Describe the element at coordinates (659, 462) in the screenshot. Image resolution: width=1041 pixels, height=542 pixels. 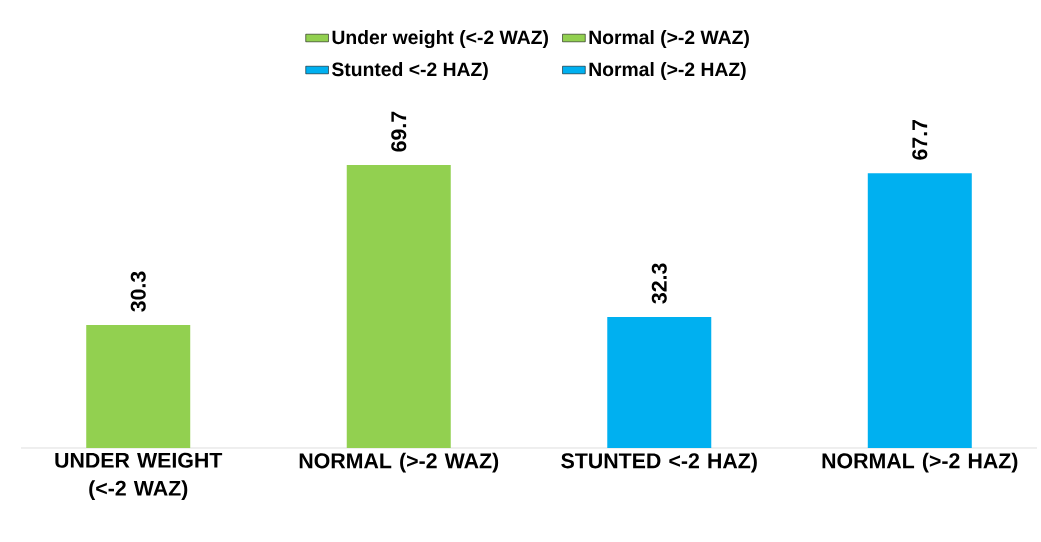
I see `x-tick-label: STUNTED <-2 HAZ)` at that location.